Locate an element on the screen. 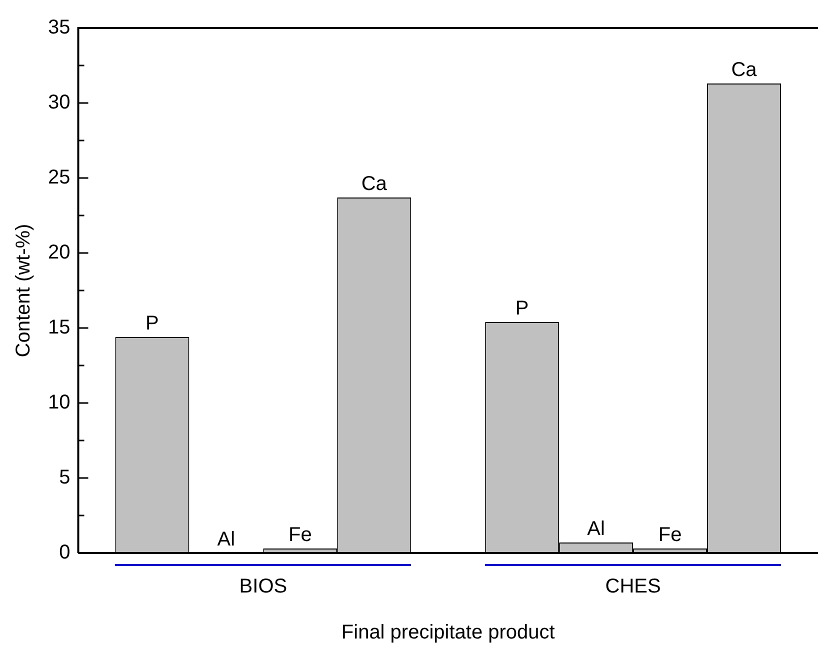 The image size is (818, 649). y-axis-title: Content (wt-%) is located at coordinates (23, 291).